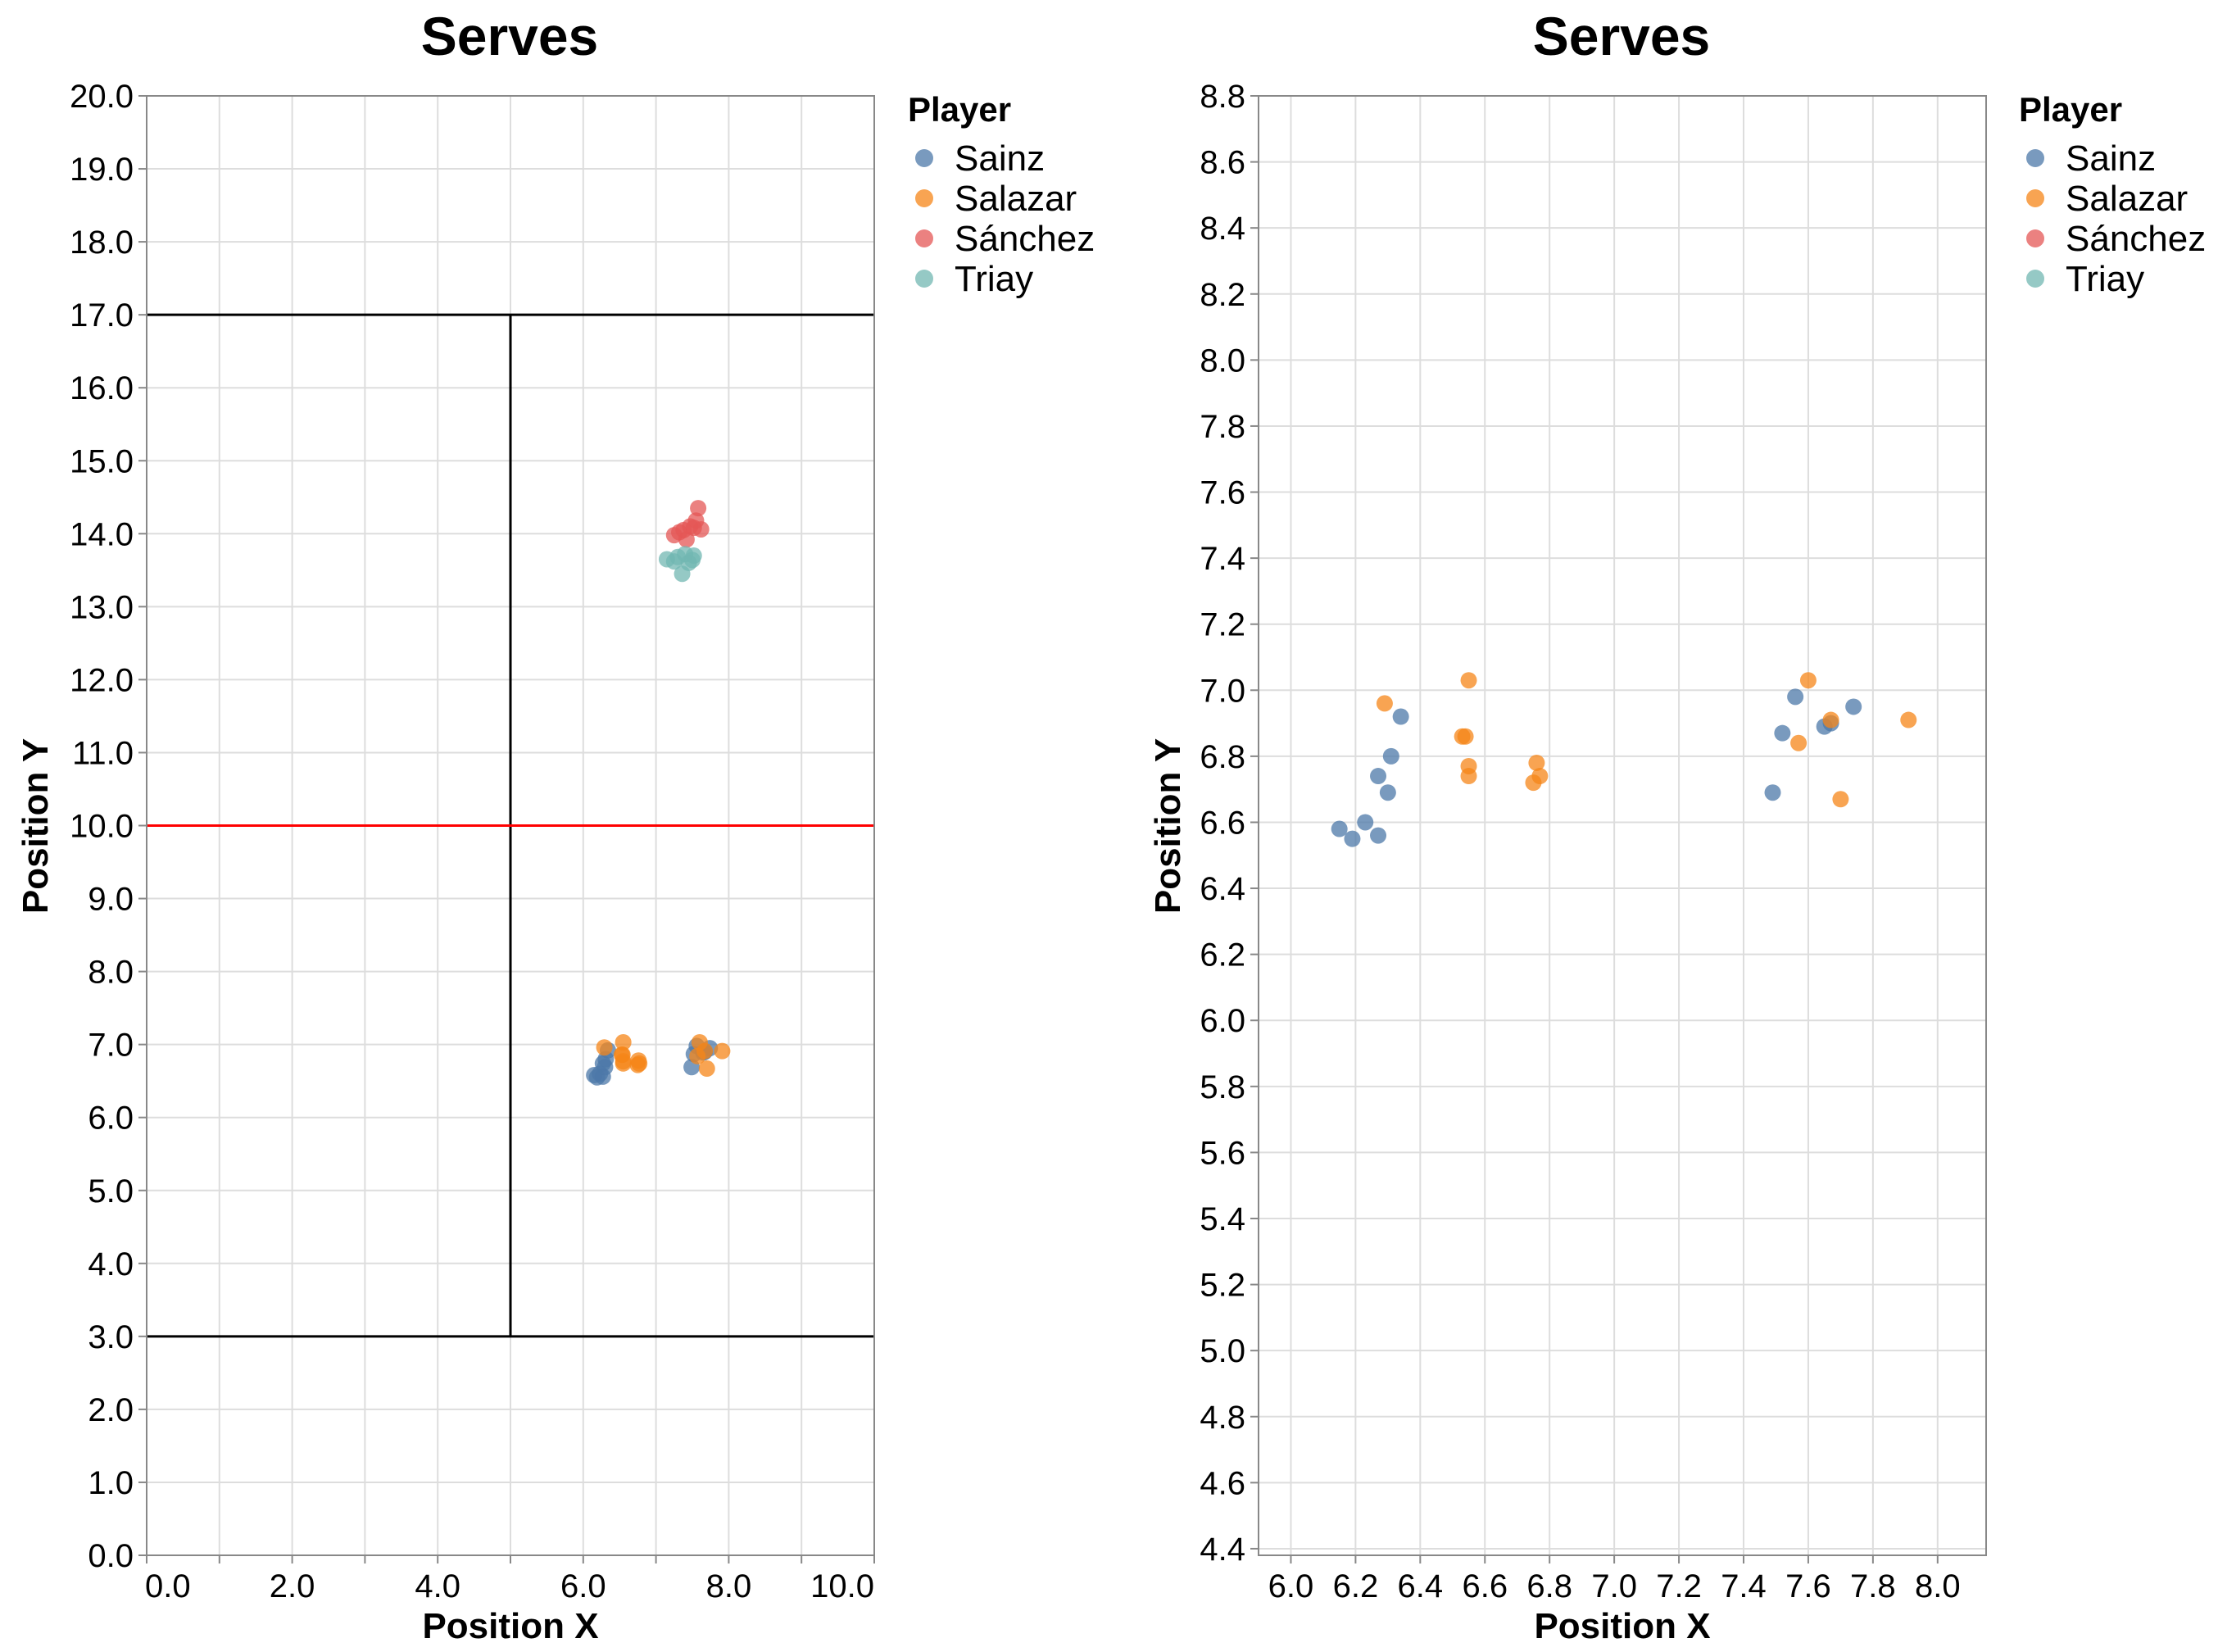 The height and width of the screenshot is (1652, 2218). I want to click on right-y-tick-label: 6.2, so click(1223, 956).